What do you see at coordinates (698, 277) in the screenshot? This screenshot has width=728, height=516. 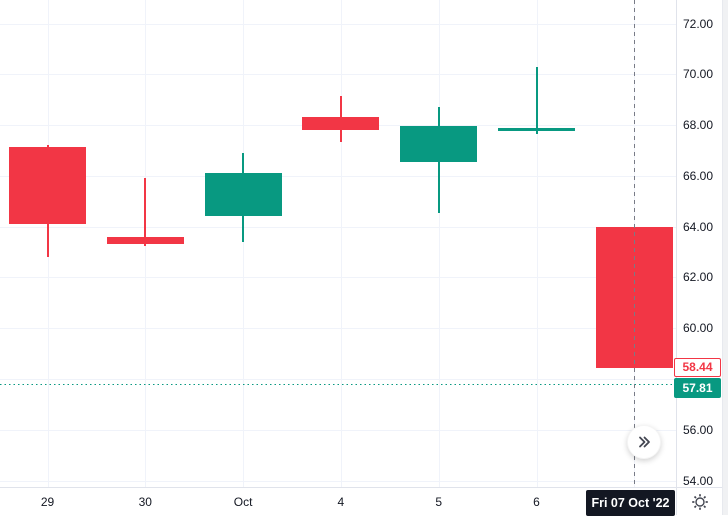 I see `price-tick-label: 62.00` at bounding box center [698, 277].